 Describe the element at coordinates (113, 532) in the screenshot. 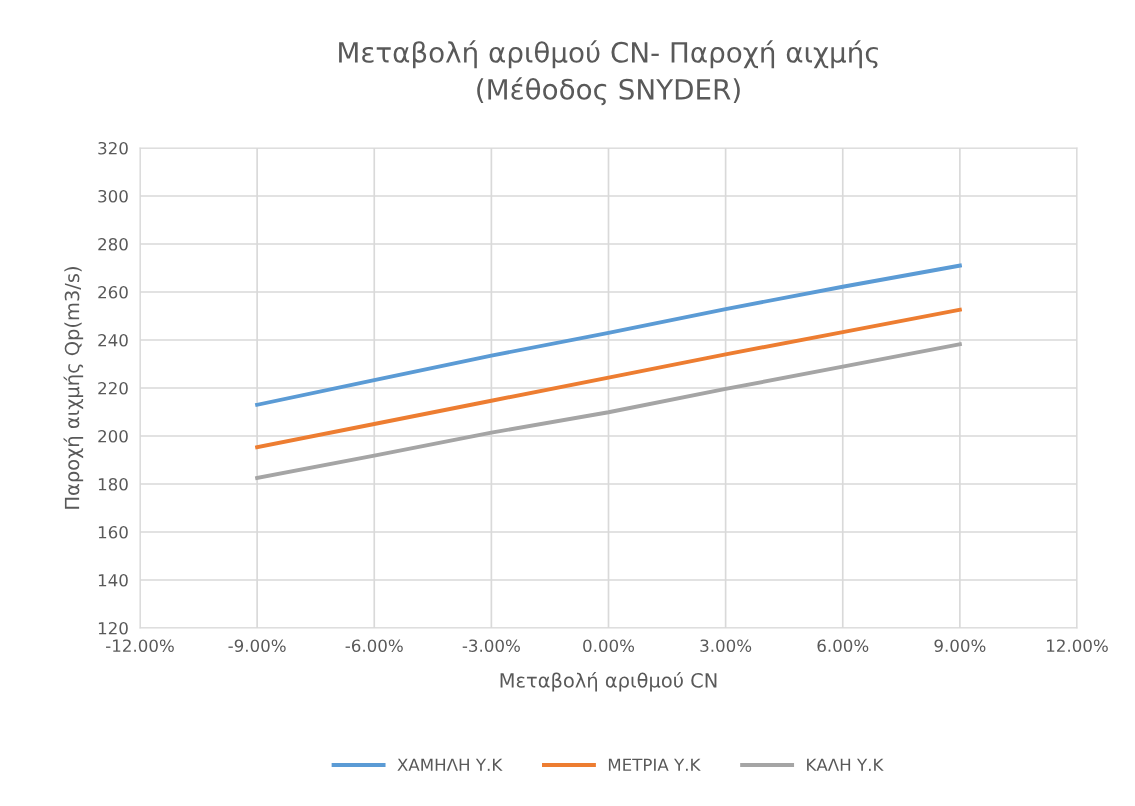

I see `y-tick-label: 160` at that location.